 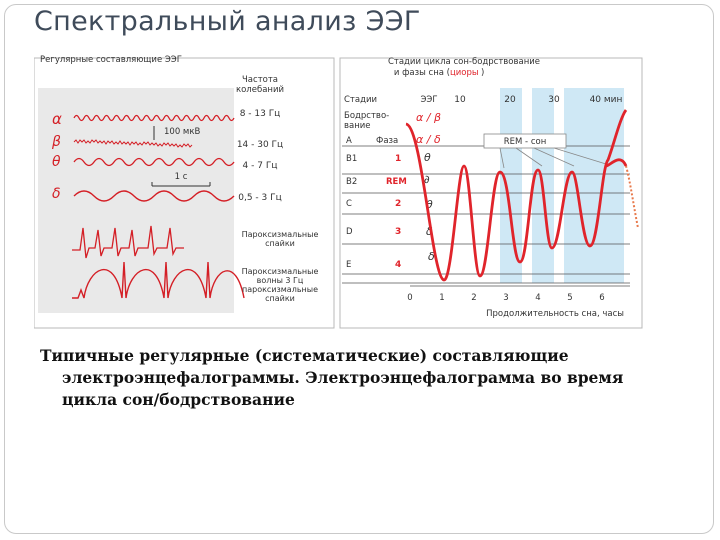 I want to click on col-phase: Фаза, so click(x=387, y=141).